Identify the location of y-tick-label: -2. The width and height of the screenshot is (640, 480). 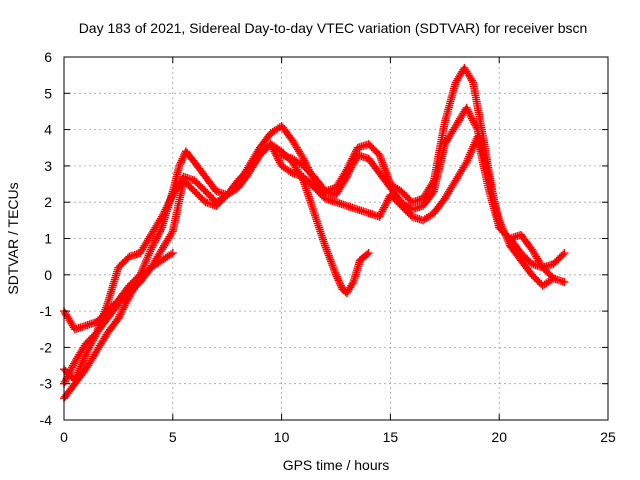
(46, 347).